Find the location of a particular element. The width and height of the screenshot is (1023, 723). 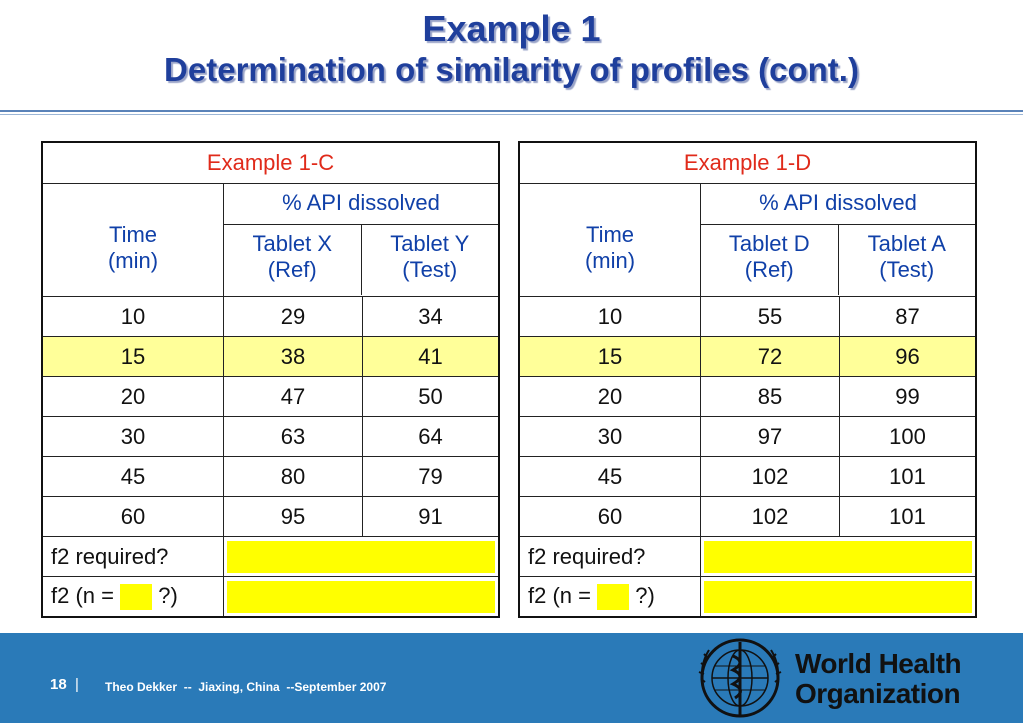

table-row: 20 47 50 is located at coordinates (270, 396).